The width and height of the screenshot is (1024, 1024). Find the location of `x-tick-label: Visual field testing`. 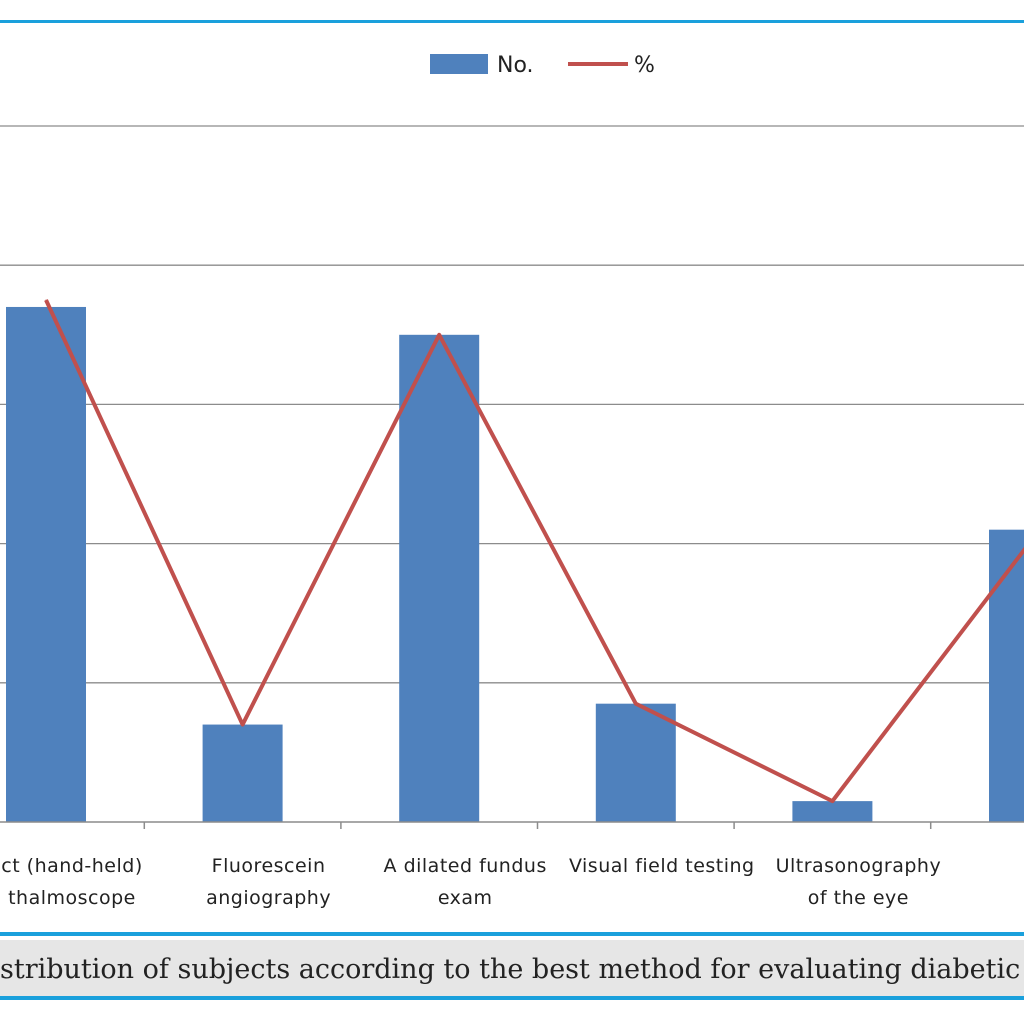

x-tick-label: Visual field testing is located at coordinates (662, 866).